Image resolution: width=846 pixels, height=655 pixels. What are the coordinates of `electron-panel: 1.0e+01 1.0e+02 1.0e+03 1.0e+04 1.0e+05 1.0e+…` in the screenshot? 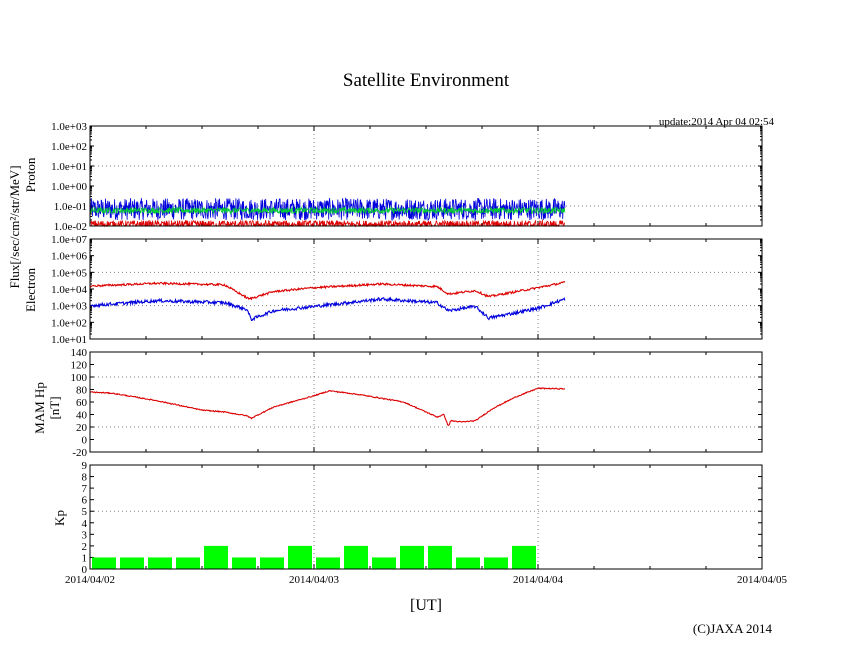 It's located at (407, 290).